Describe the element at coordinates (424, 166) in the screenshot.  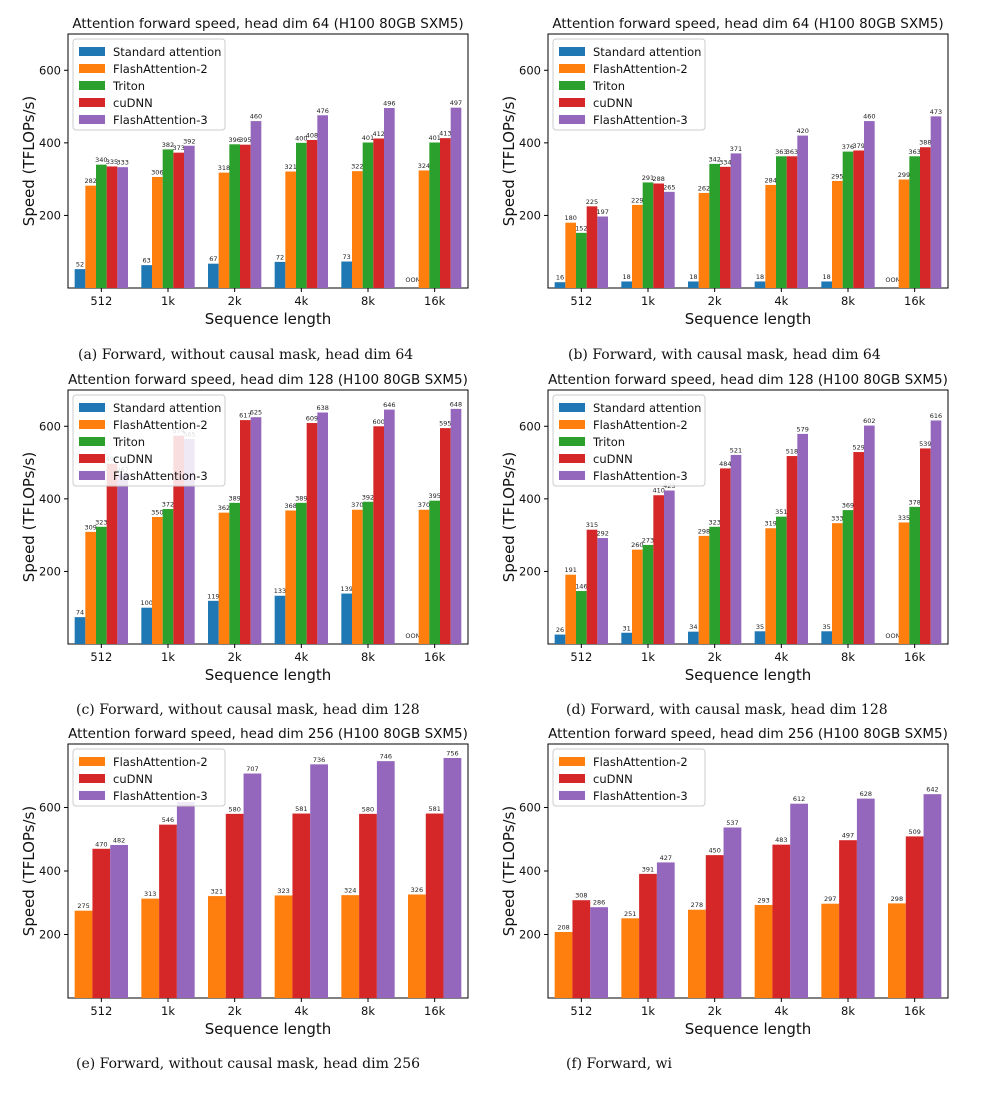
I see `data-label: 324` at that location.